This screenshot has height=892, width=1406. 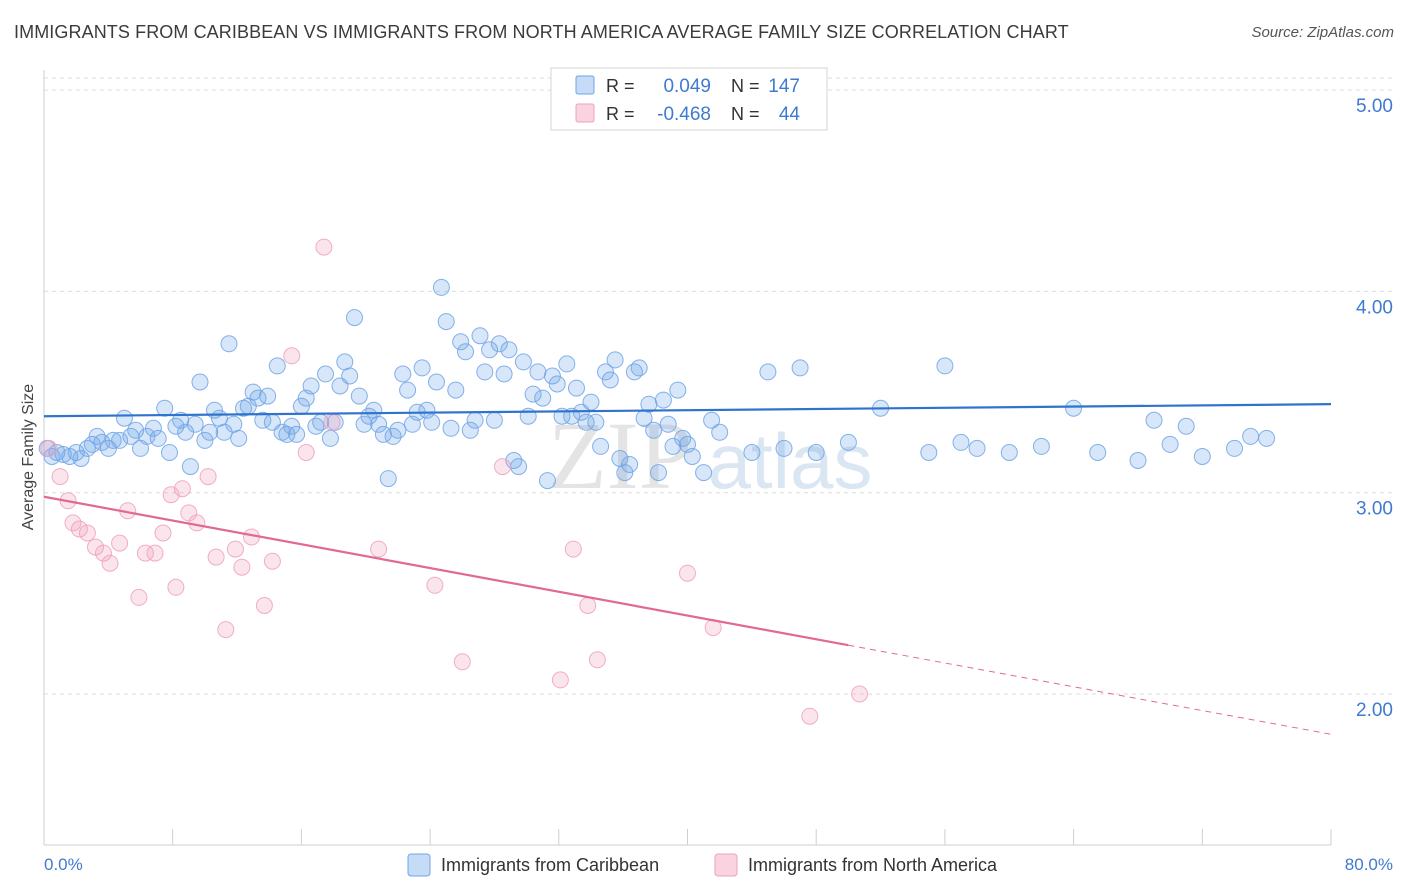 I want to click on y-tick-labels: 2.00 3.00 4.00 5.00, so click(x=1374, y=408).